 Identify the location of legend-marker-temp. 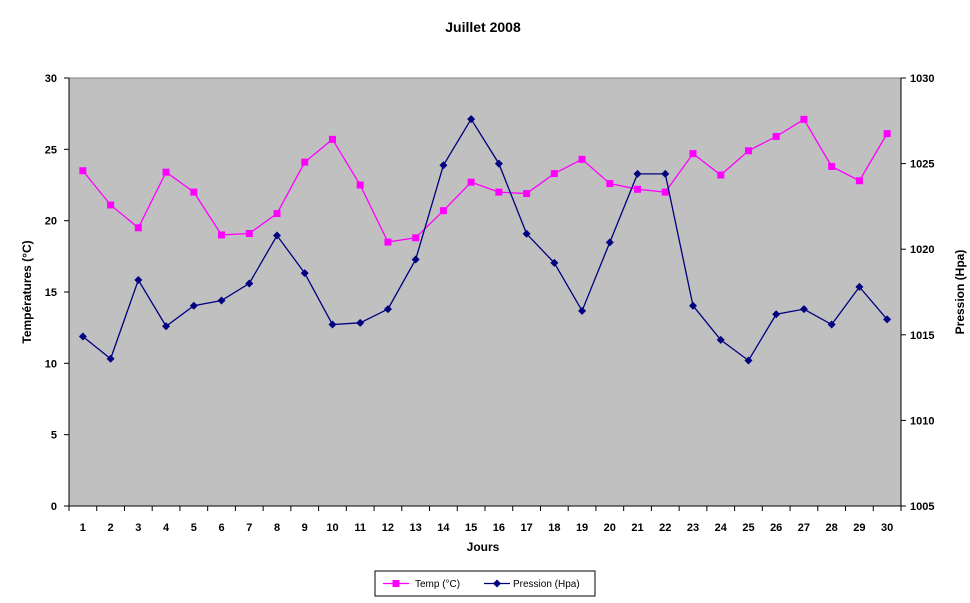
(396, 583).